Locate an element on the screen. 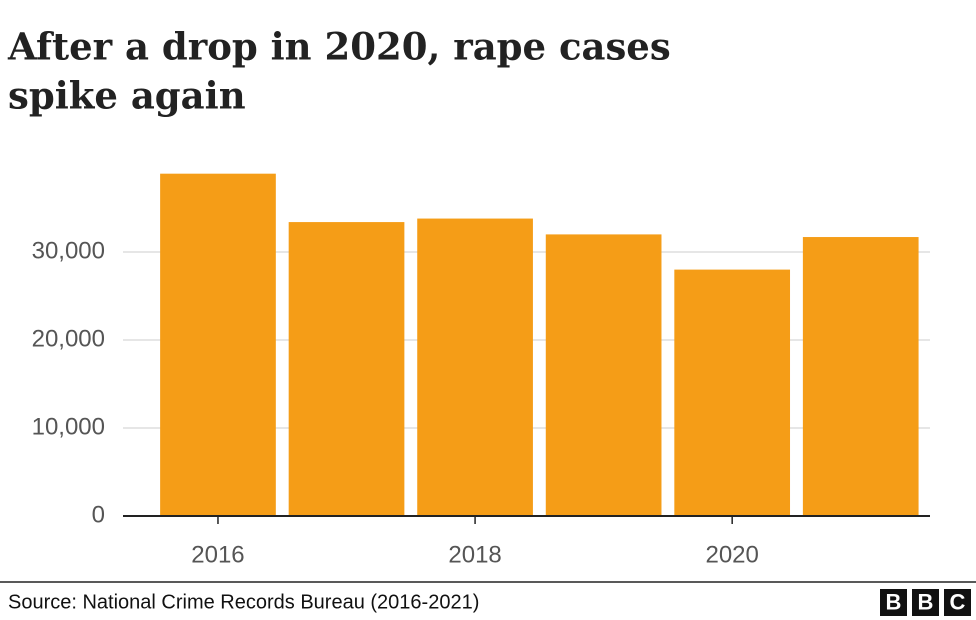  y-tick-label: 10,000 is located at coordinates (68, 426).